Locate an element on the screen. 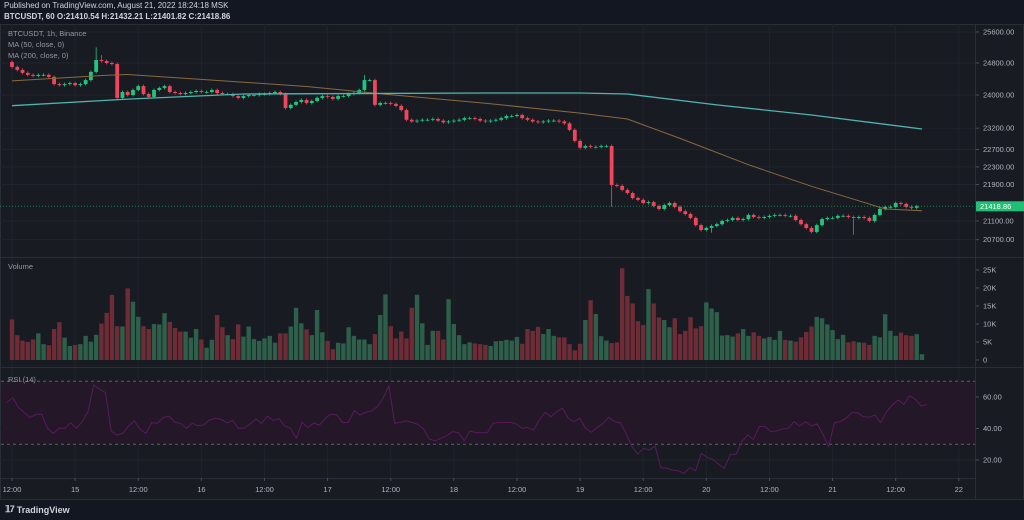 The width and height of the screenshot is (1024, 520). rsi-tick-label: 40.00 is located at coordinates (992, 428).